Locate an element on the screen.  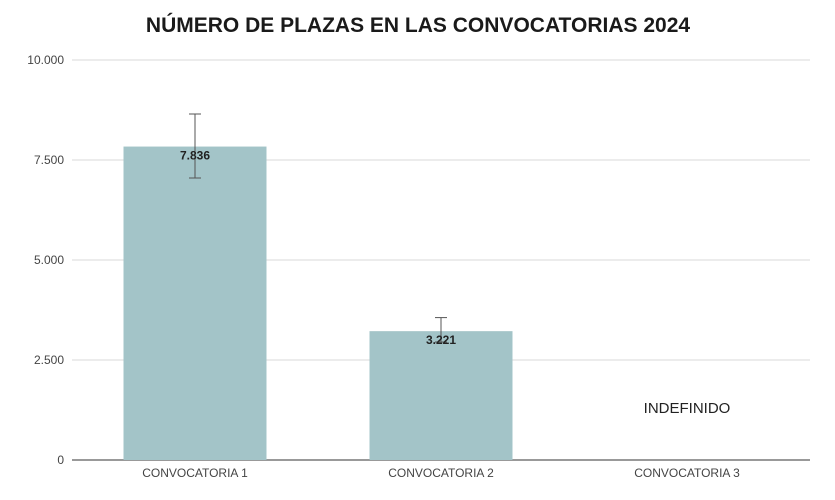
error-bars is located at coordinates (318, 228).